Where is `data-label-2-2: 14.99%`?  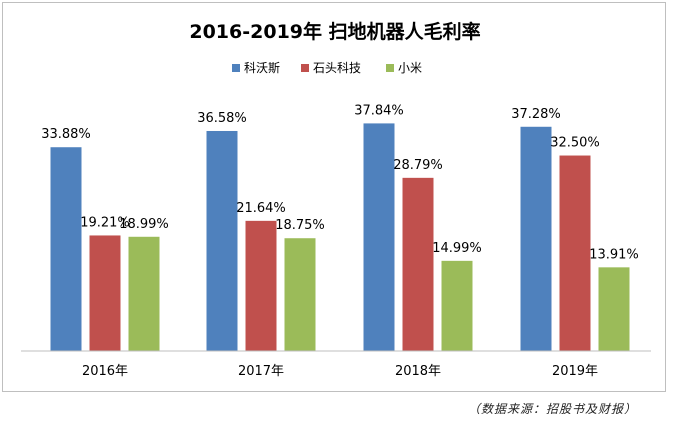
data-label-2-2: 14.99% is located at coordinates (457, 248).